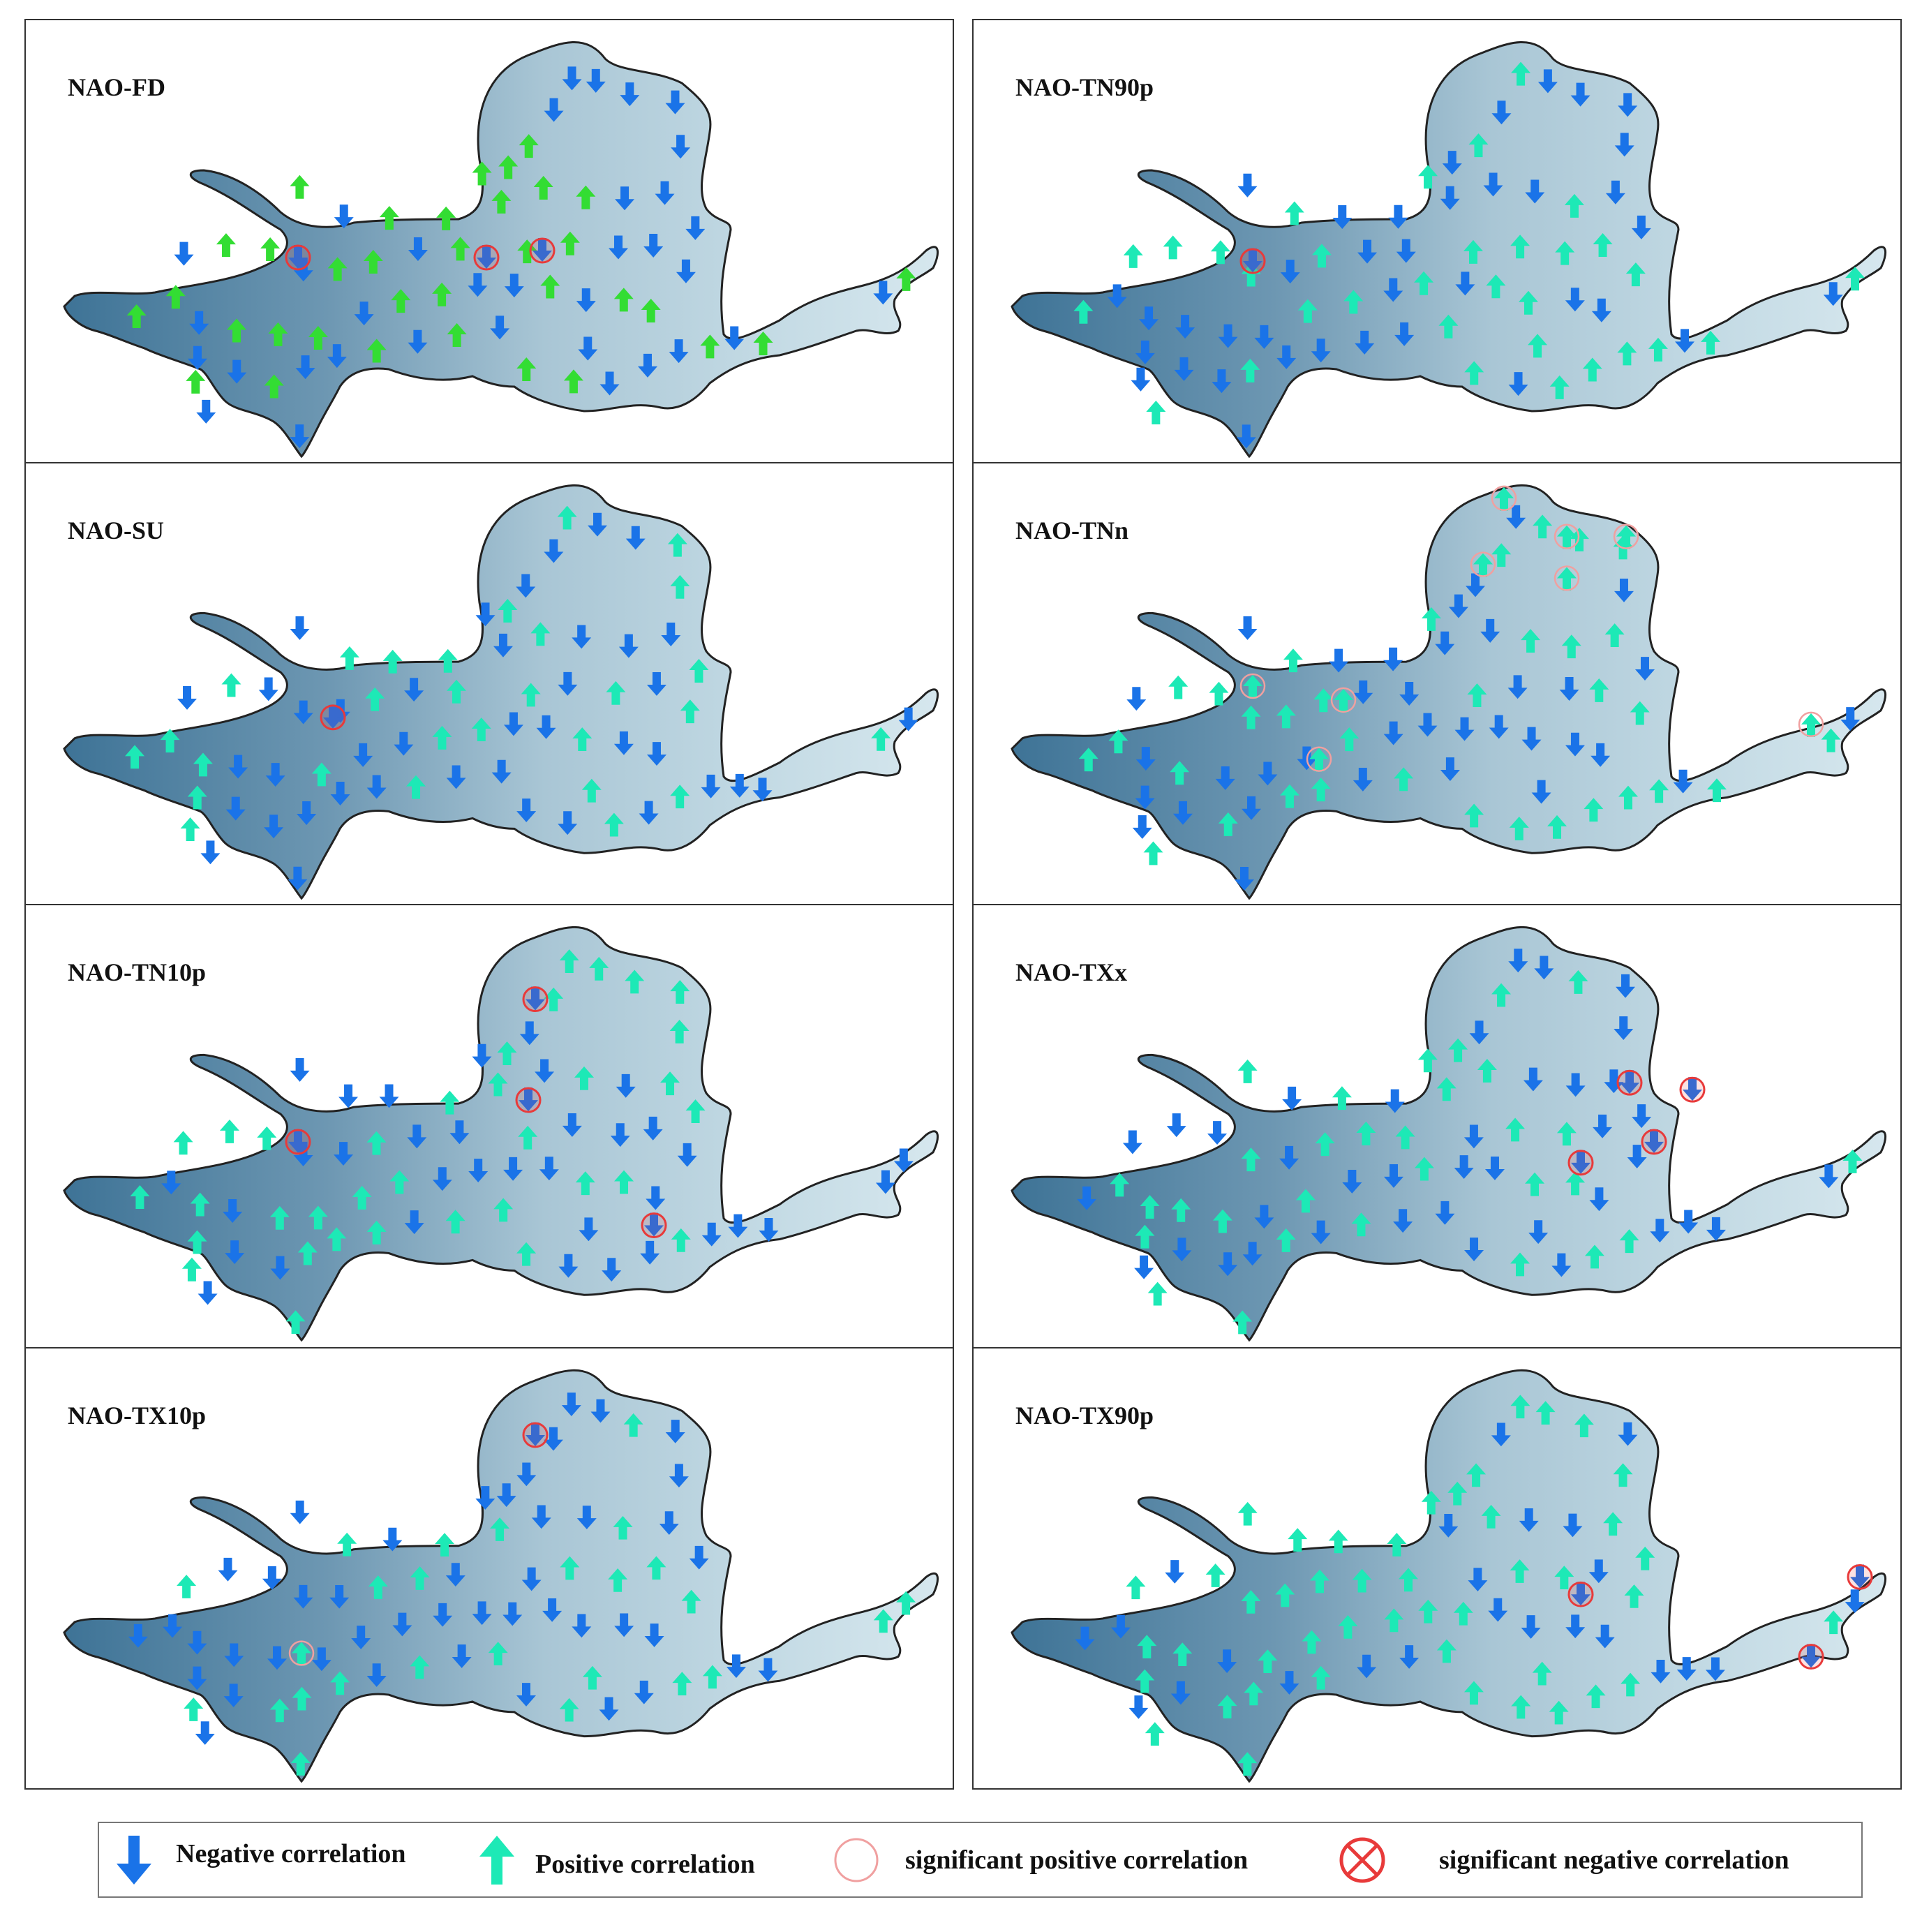 The width and height of the screenshot is (1922, 1932). Describe the element at coordinates (489, 1568) in the screenshot. I see `panel-tx10p: NAO-TX10p` at that location.